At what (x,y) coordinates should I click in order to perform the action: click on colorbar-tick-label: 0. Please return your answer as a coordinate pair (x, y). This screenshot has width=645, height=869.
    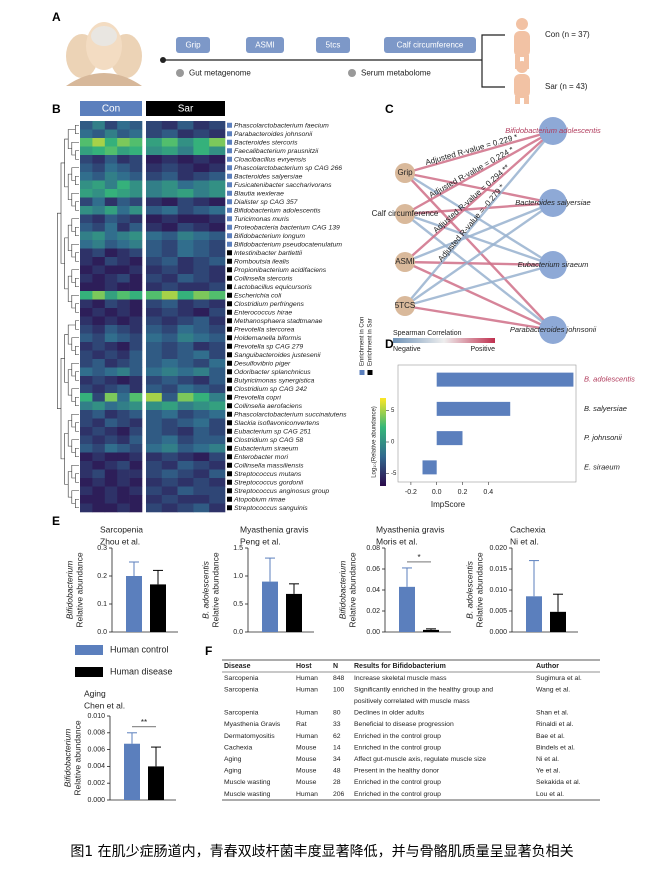
    Looking at the image, I should click on (393, 443).